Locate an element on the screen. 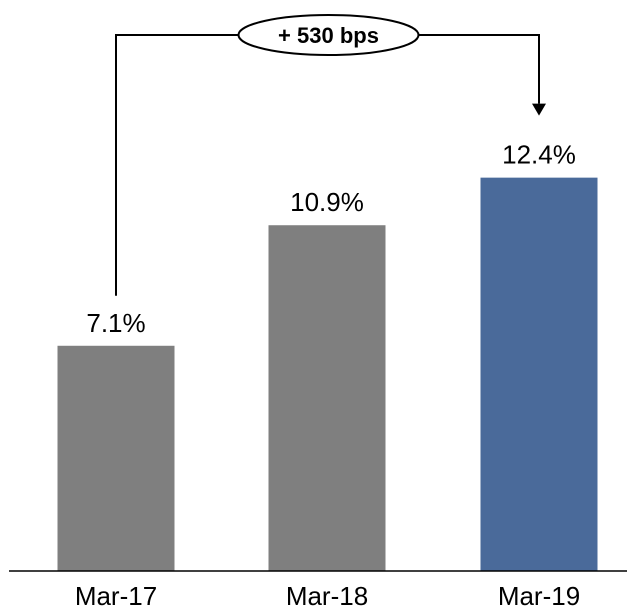 The image size is (636, 615). callout-ellipse is located at coordinates (328, 35).